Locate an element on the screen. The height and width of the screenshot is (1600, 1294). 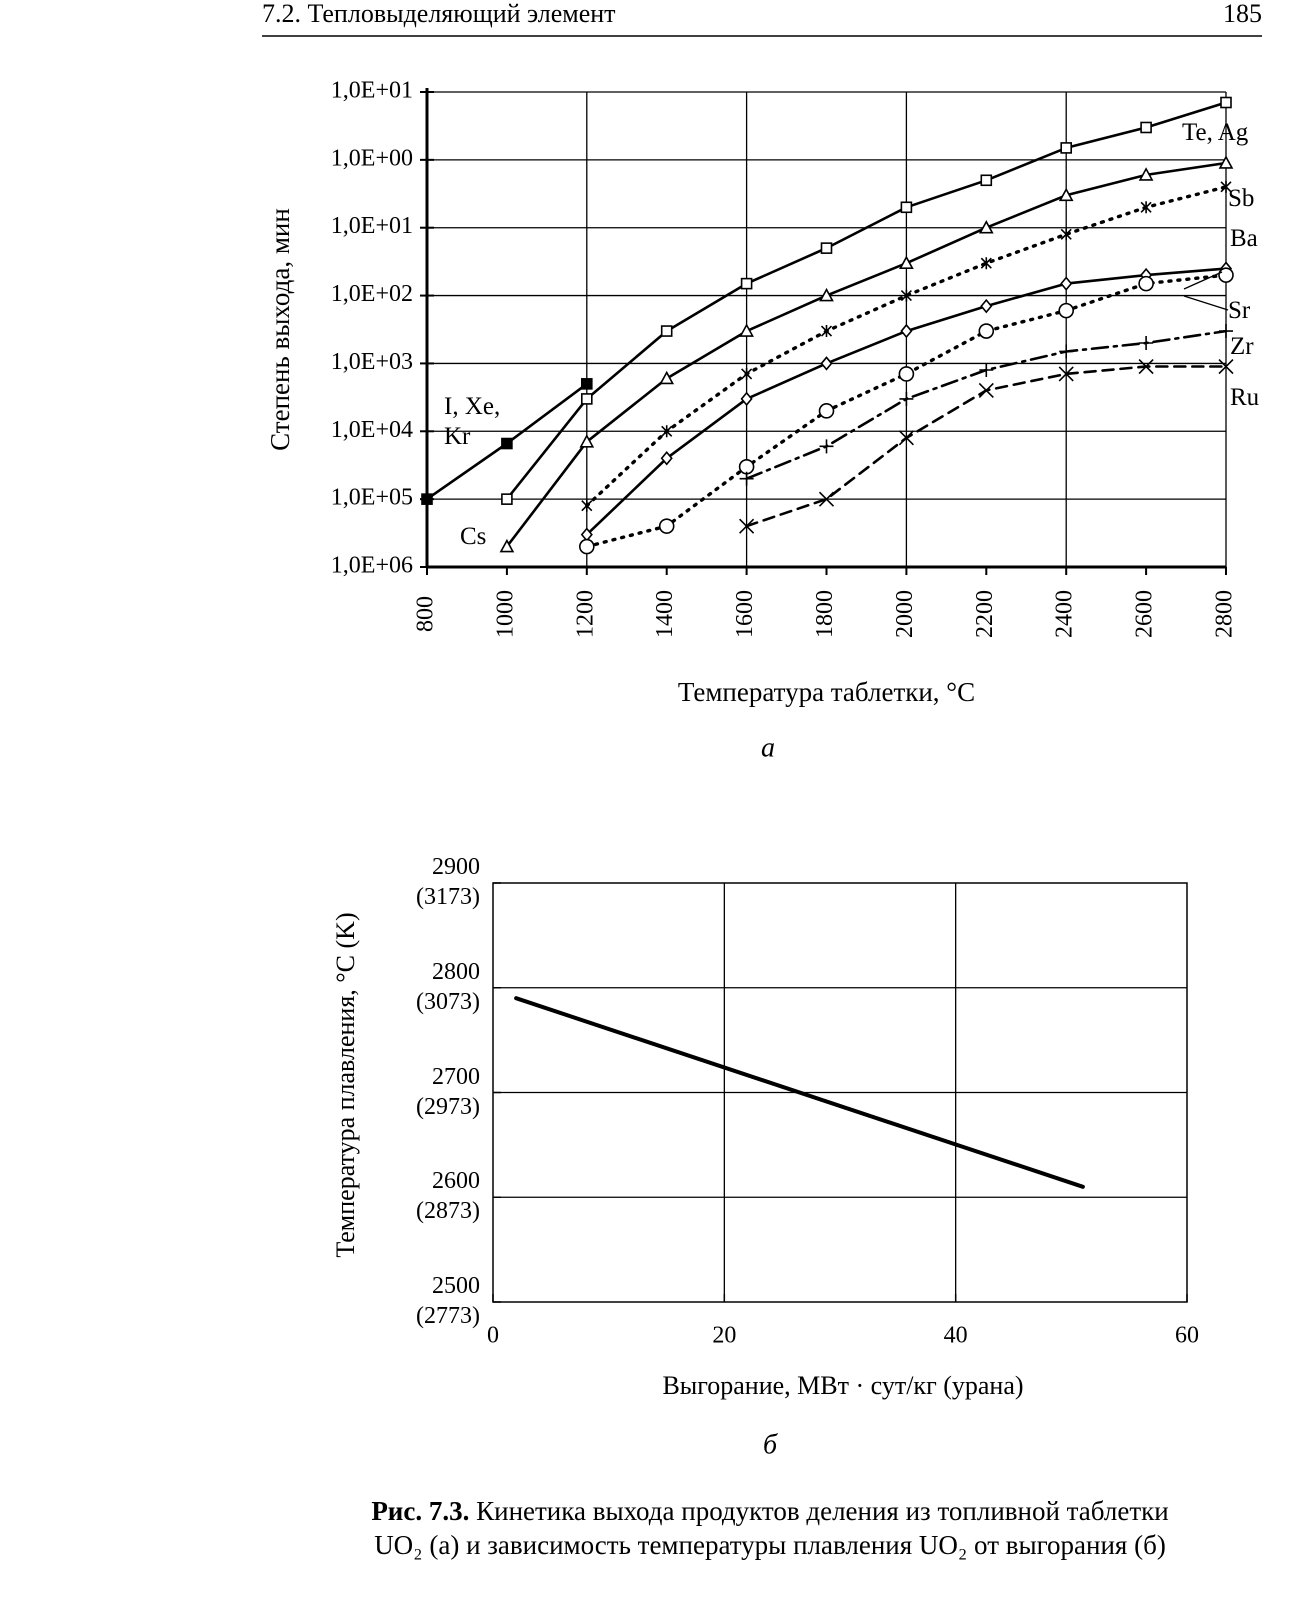
figure-sublabel: б is located at coordinates (770, 1444).